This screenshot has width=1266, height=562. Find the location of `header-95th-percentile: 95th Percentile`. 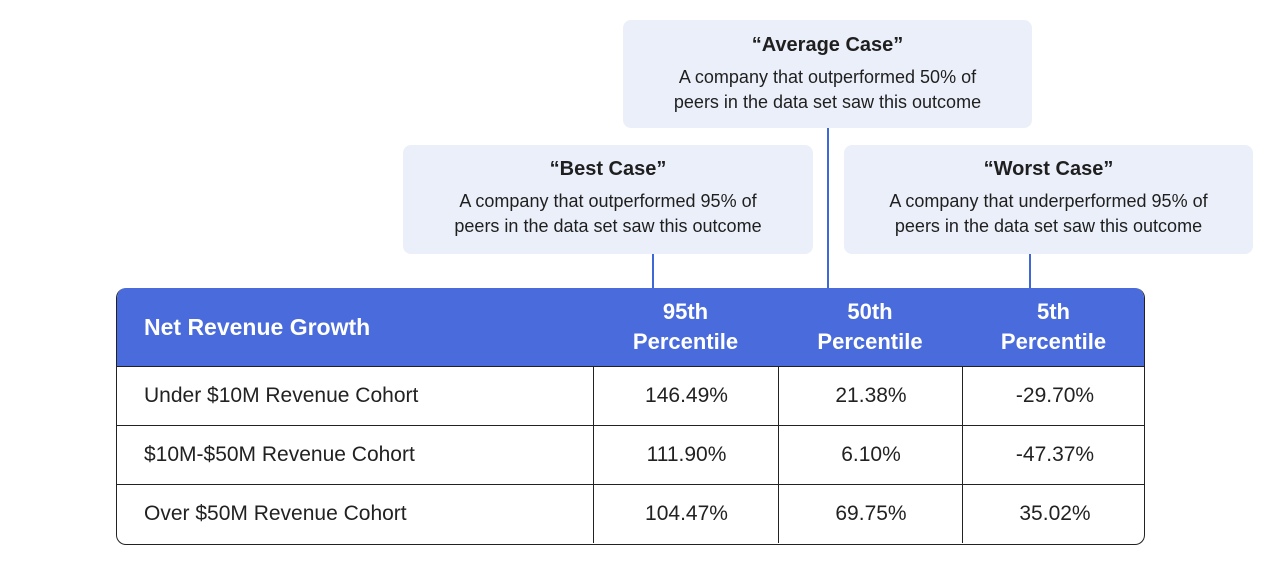

header-95th-percentile: 95th Percentile is located at coordinates (685, 327).